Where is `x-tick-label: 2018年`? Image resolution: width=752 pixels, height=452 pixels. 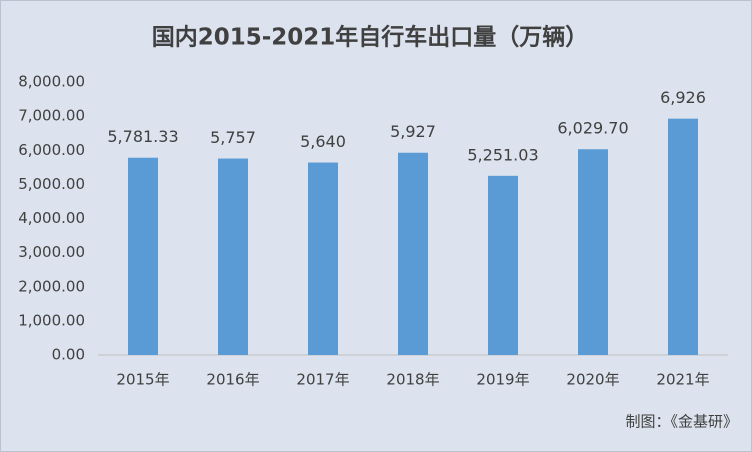
x-tick-label: 2018年 is located at coordinates (412, 380).